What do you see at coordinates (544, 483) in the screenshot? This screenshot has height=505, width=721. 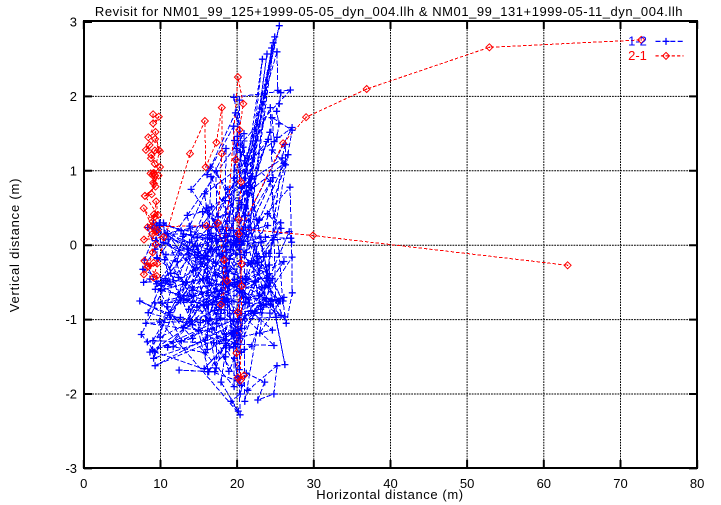 I see `svg-text: 60` at bounding box center [544, 483].